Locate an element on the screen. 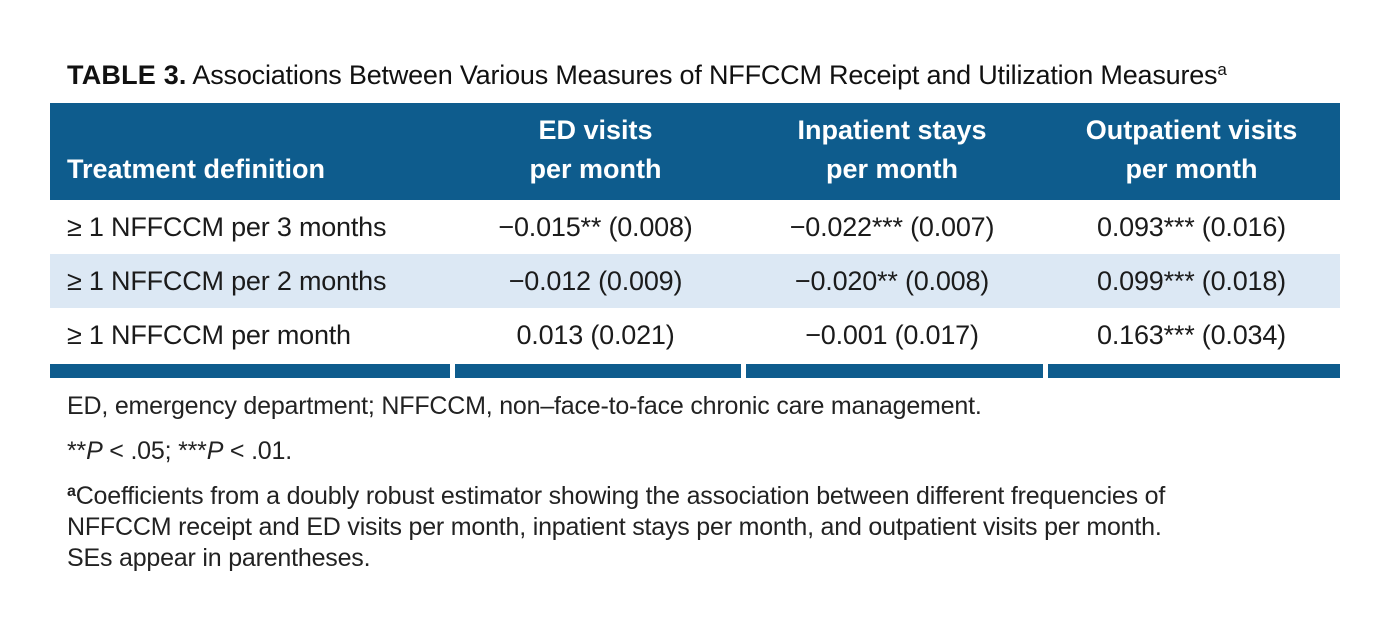  significance-stars: *** is located at coordinates (192, 451).